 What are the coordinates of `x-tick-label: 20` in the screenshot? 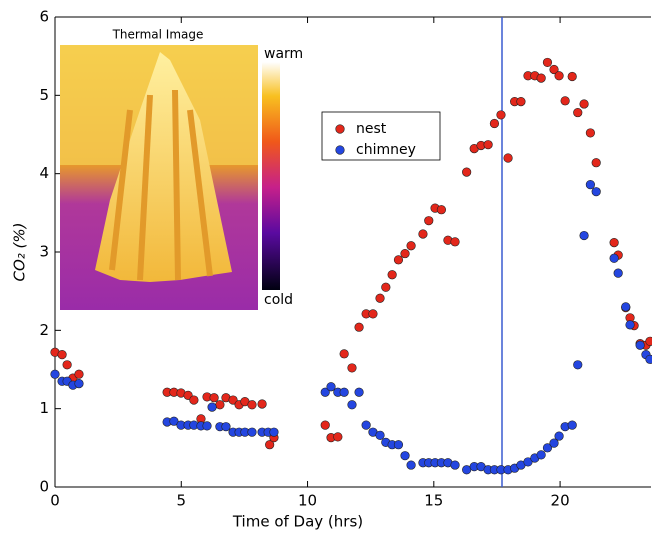 It's located at (560, 501).